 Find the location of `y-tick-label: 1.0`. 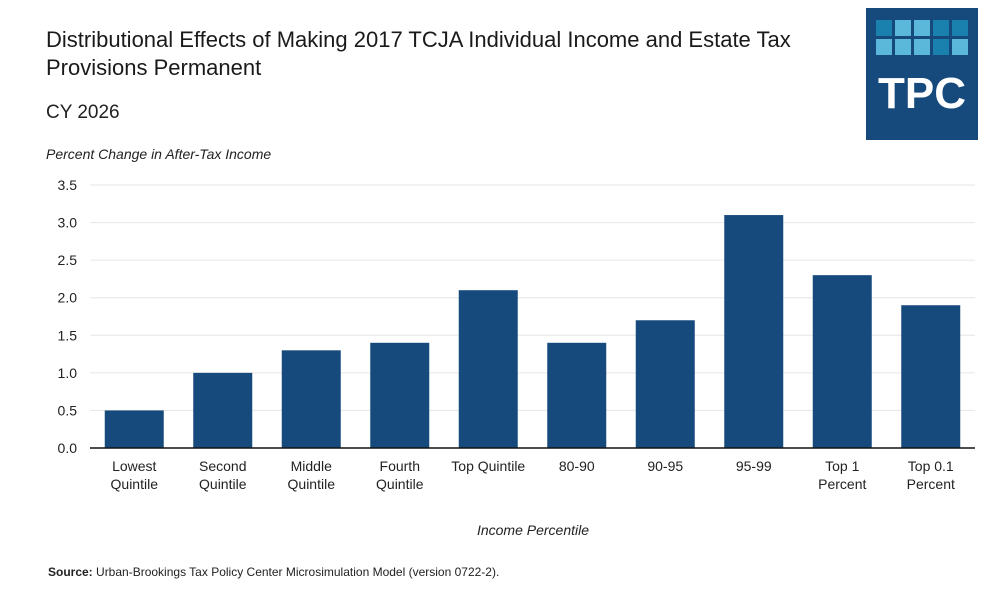

y-tick-label: 1.0 is located at coordinates (68, 373).